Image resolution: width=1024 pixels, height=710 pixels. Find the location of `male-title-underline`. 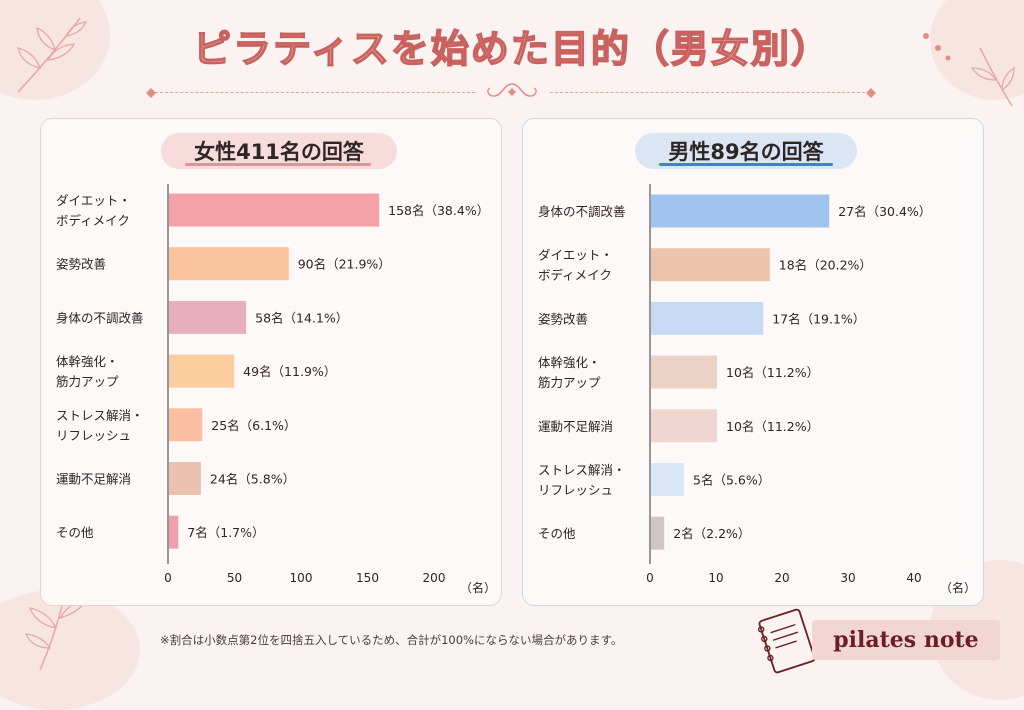

male-title-underline is located at coordinates (746, 164).